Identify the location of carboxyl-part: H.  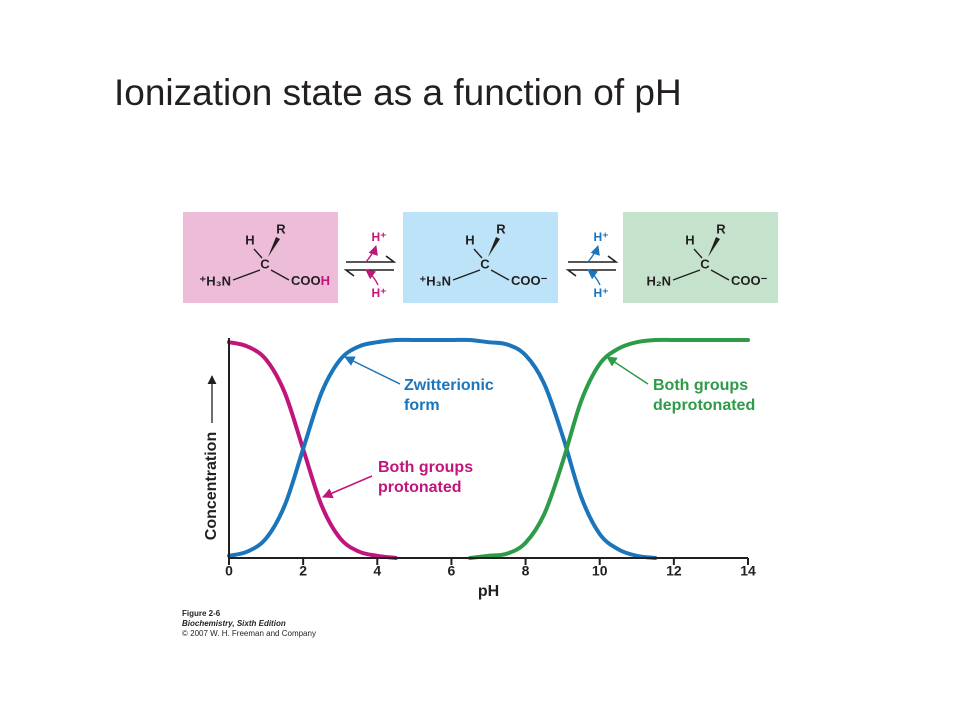
(325, 280).